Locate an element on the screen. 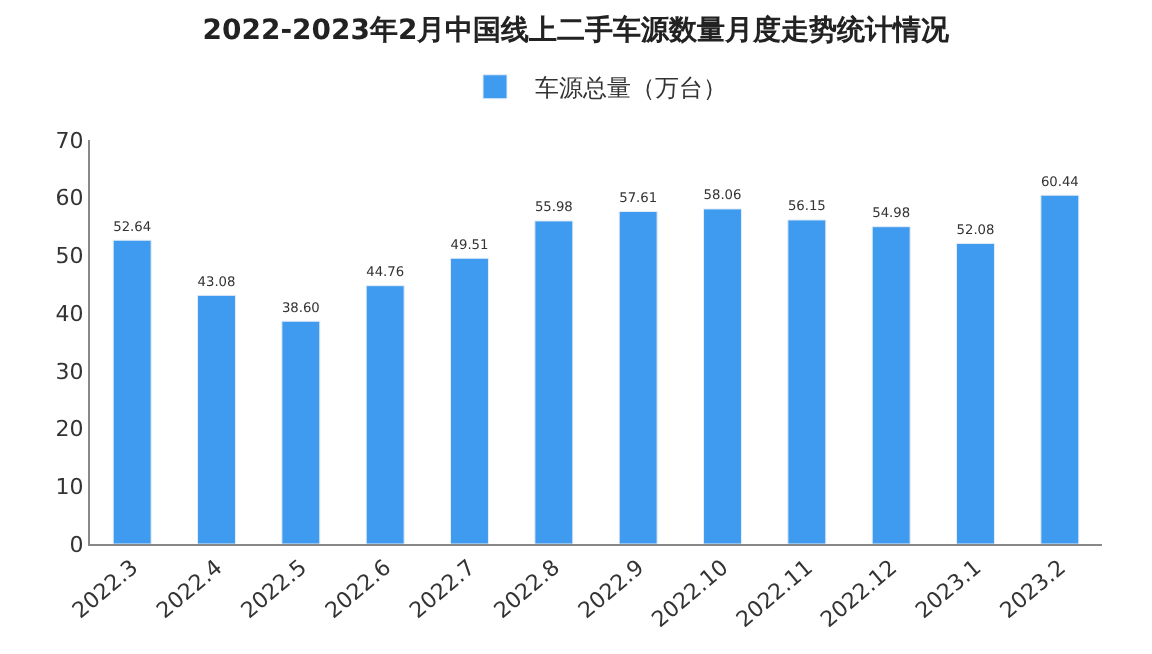 The image size is (1152, 654). y-tick-label: 0 is located at coordinates (76, 544).